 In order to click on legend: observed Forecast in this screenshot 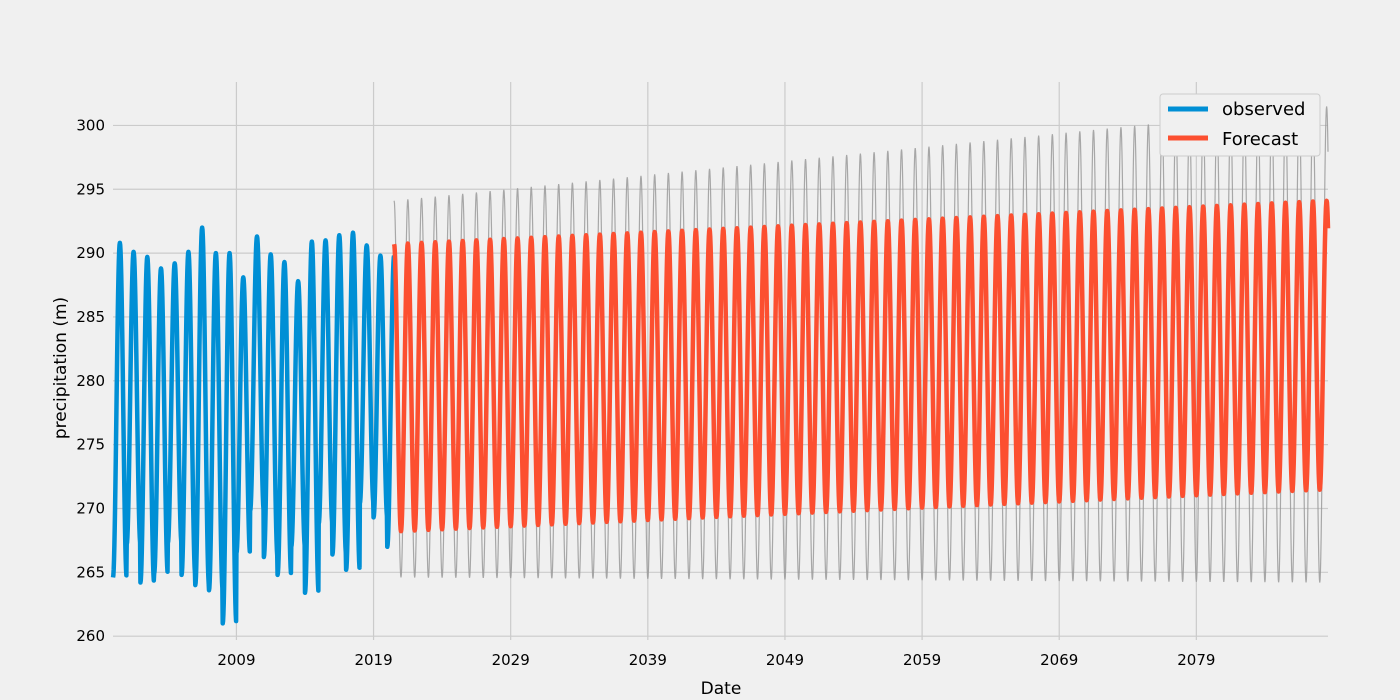, I will do `click(1240, 125)`.